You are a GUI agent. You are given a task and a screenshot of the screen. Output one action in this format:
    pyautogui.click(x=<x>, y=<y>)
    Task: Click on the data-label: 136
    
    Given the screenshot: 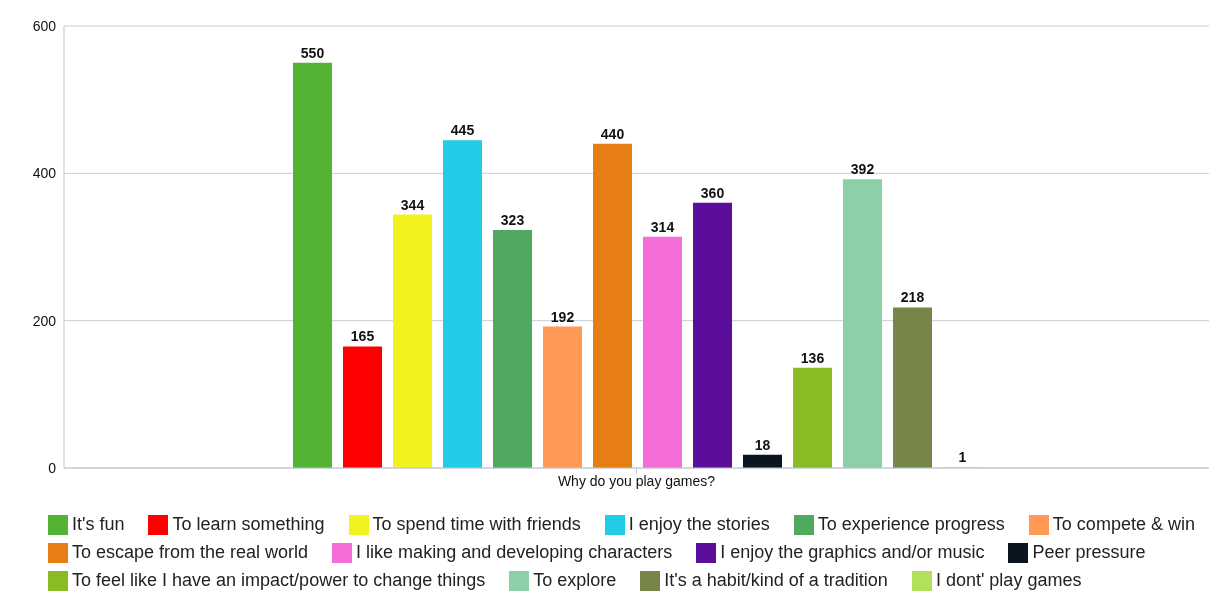 What is the action you would take?
    pyautogui.click(x=812, y=357)
    